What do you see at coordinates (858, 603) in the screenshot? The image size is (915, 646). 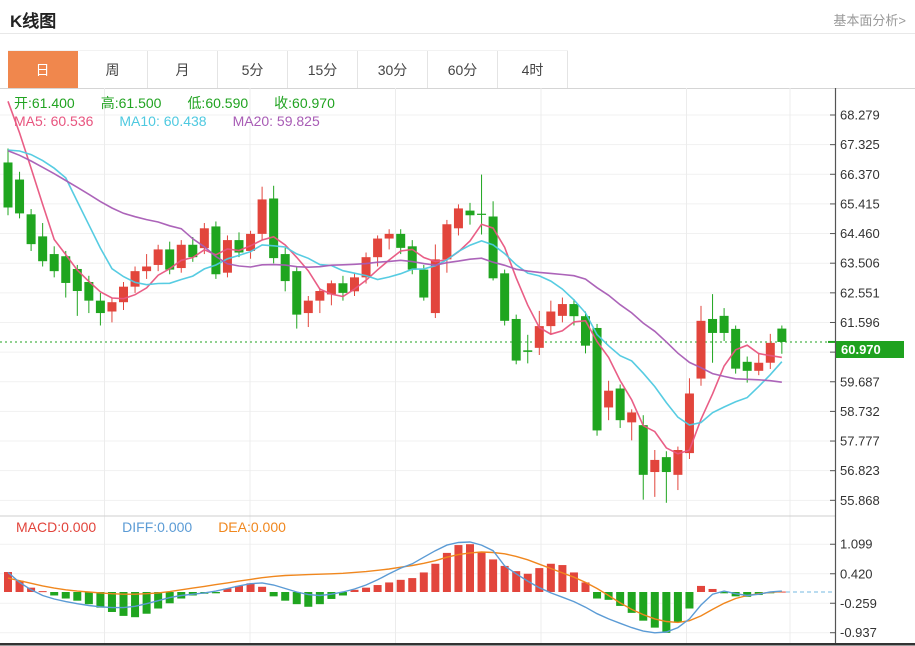 I see `macd-axis-label: -0.259` at bounding box center [858, 603].